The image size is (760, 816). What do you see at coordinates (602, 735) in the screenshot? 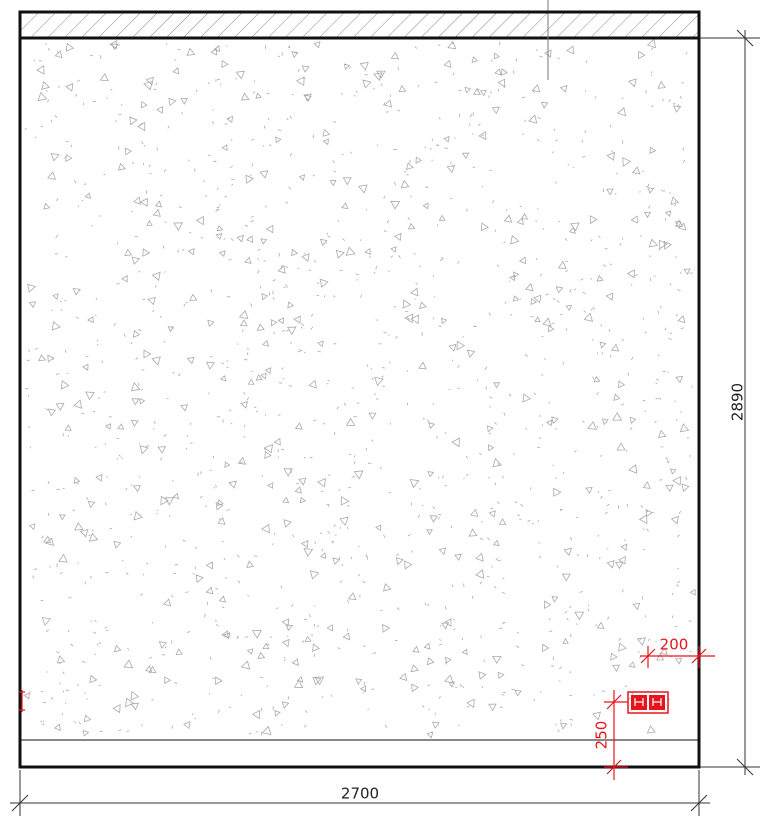
I see `outlet-bottom-offset: 250` at bounding box center [602, 735].